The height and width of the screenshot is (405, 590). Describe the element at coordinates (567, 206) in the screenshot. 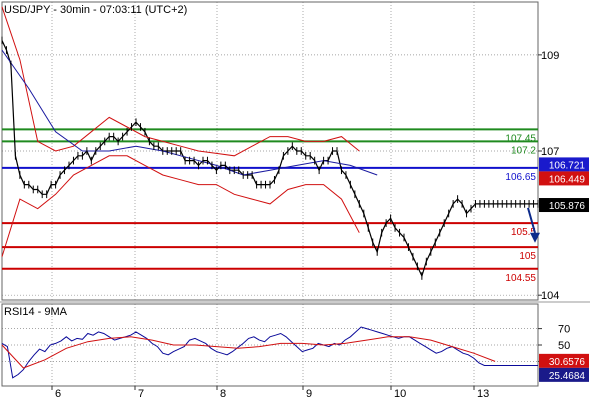

I see `price-tag-label: 105.876` at that location.